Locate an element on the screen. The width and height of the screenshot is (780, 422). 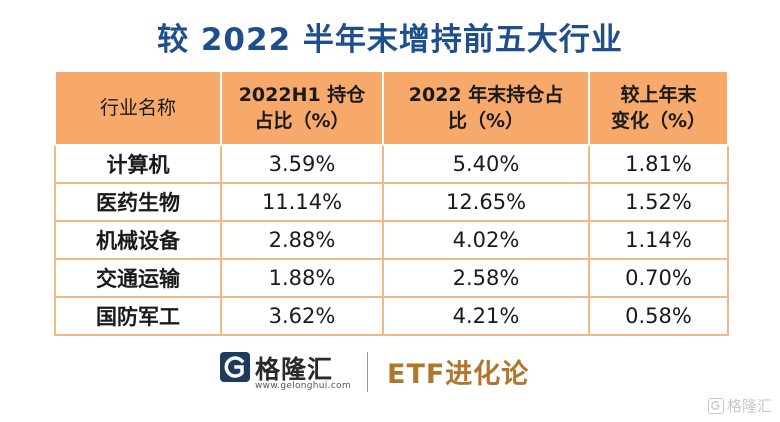
year-end-share-cell: 12.65% is located at coordinates (486, 202).